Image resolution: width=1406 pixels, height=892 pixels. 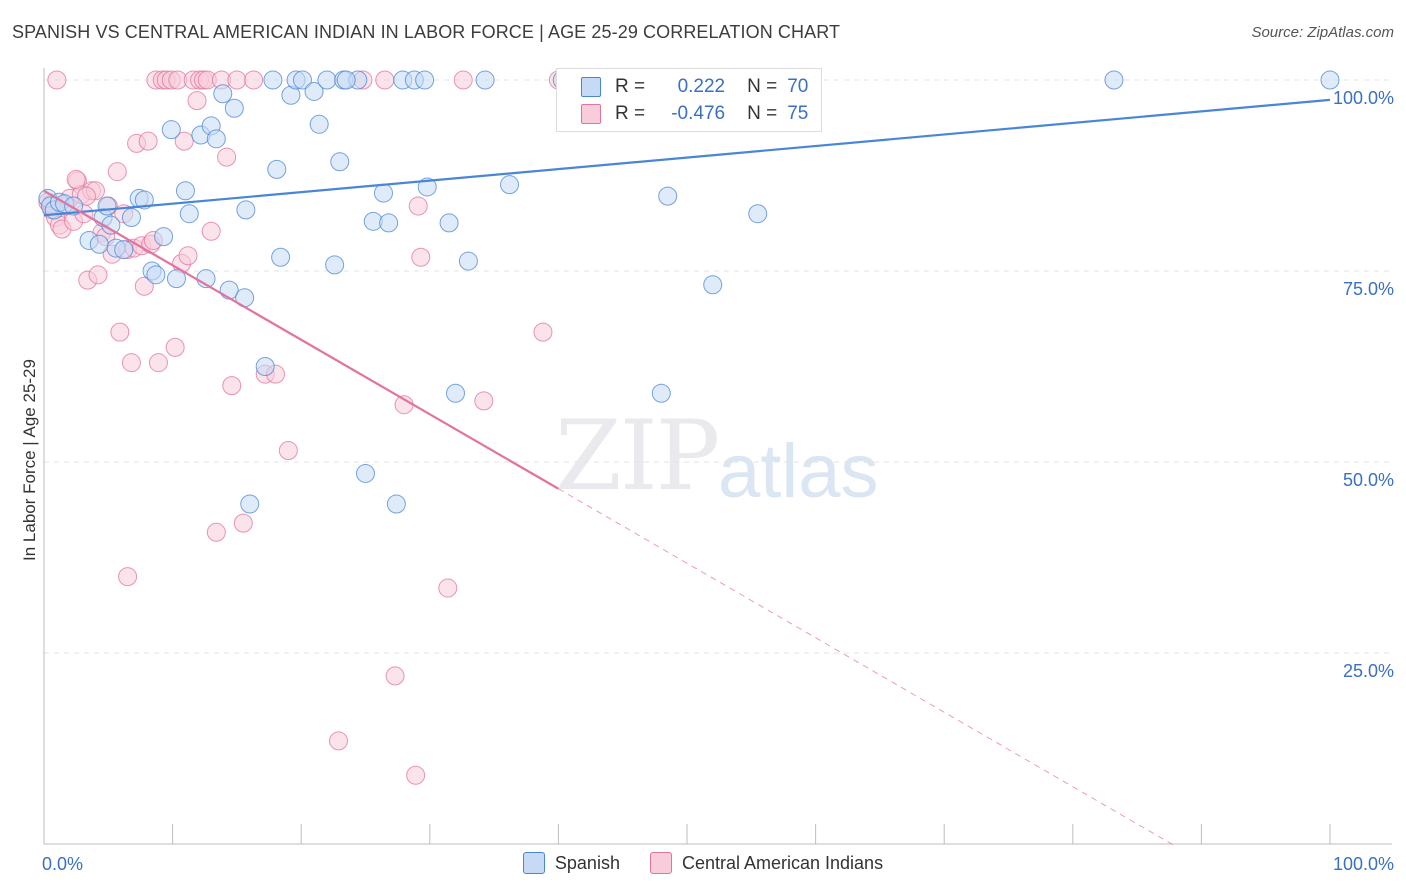 I want to click on legend-swatch-cai, so click(x=660, y=863).